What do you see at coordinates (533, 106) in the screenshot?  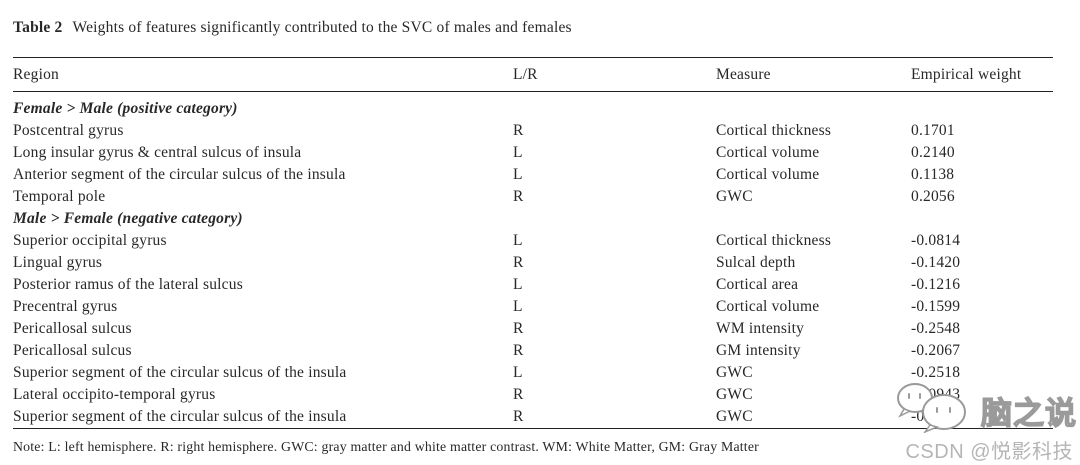 I see `section-row: Female > Male (positive category)` at bounding box center [533, 106].